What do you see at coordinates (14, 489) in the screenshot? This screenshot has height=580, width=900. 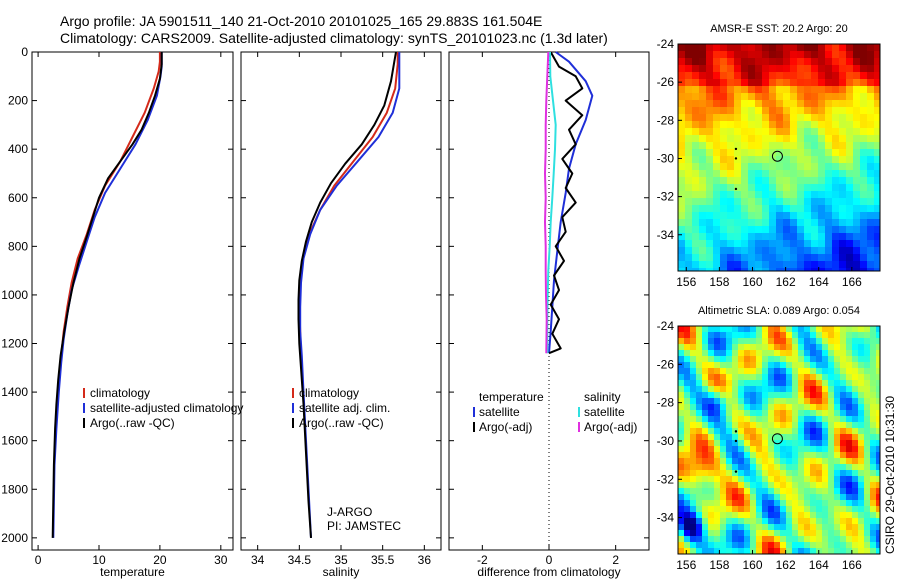 I see `depth-tick-label: 1800` at bounding box center [14, 489].